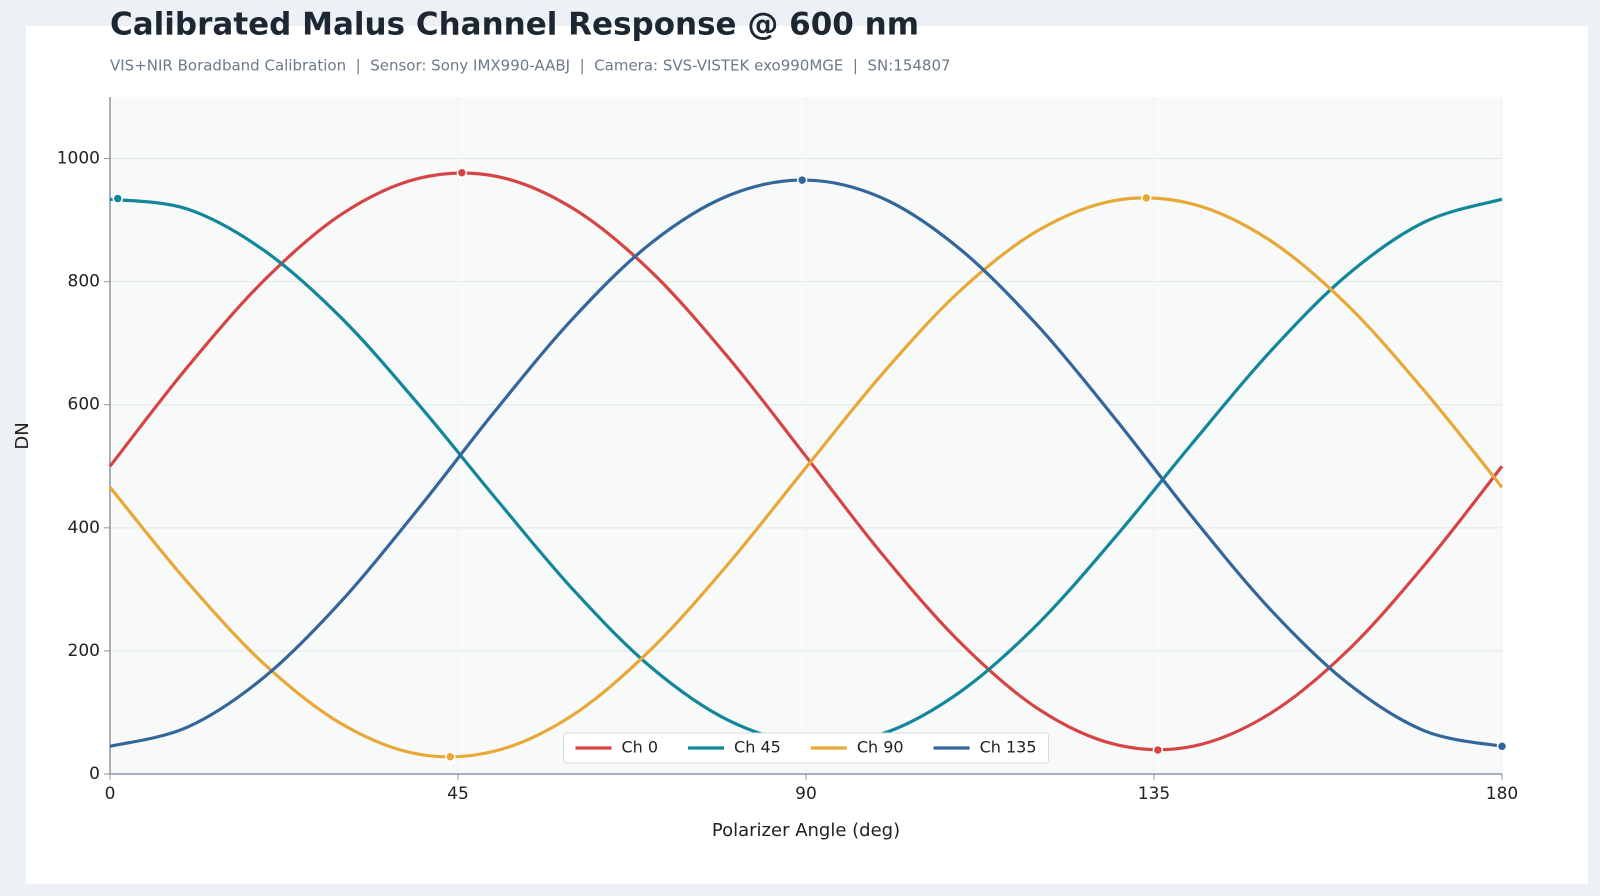  I want to click on legend: Ch 0 Ch 45 Ch 90 Ch 135, so click(806, 748).